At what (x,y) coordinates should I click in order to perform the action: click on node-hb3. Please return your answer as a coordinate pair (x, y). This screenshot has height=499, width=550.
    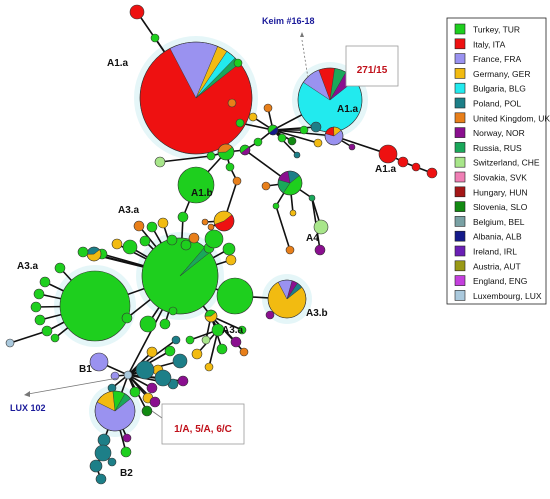
    Looking at the image, I should click on (176, 340).